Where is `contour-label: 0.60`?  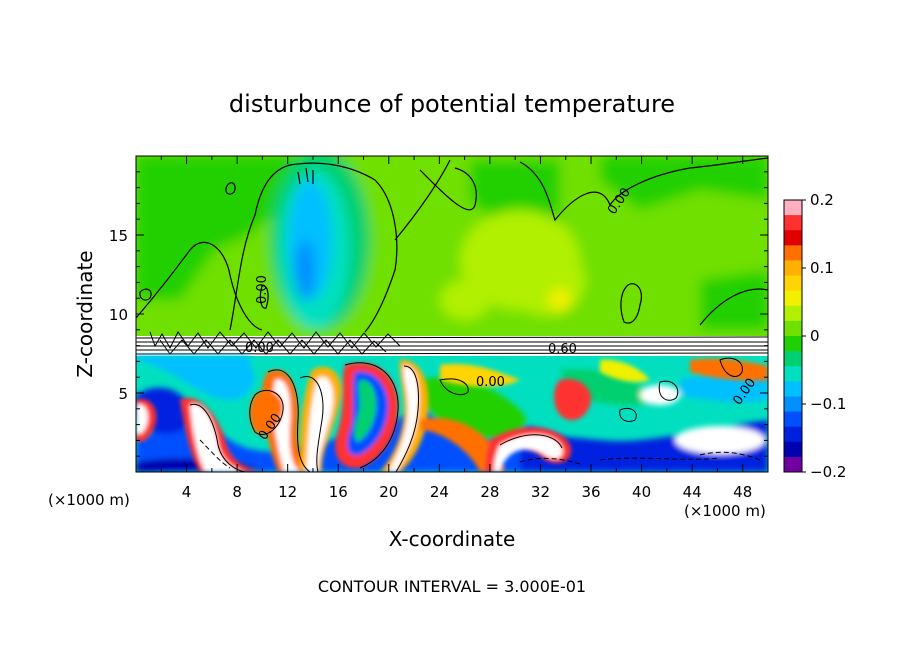
contour-label: 0.60 is located at coordinates (562, 349).